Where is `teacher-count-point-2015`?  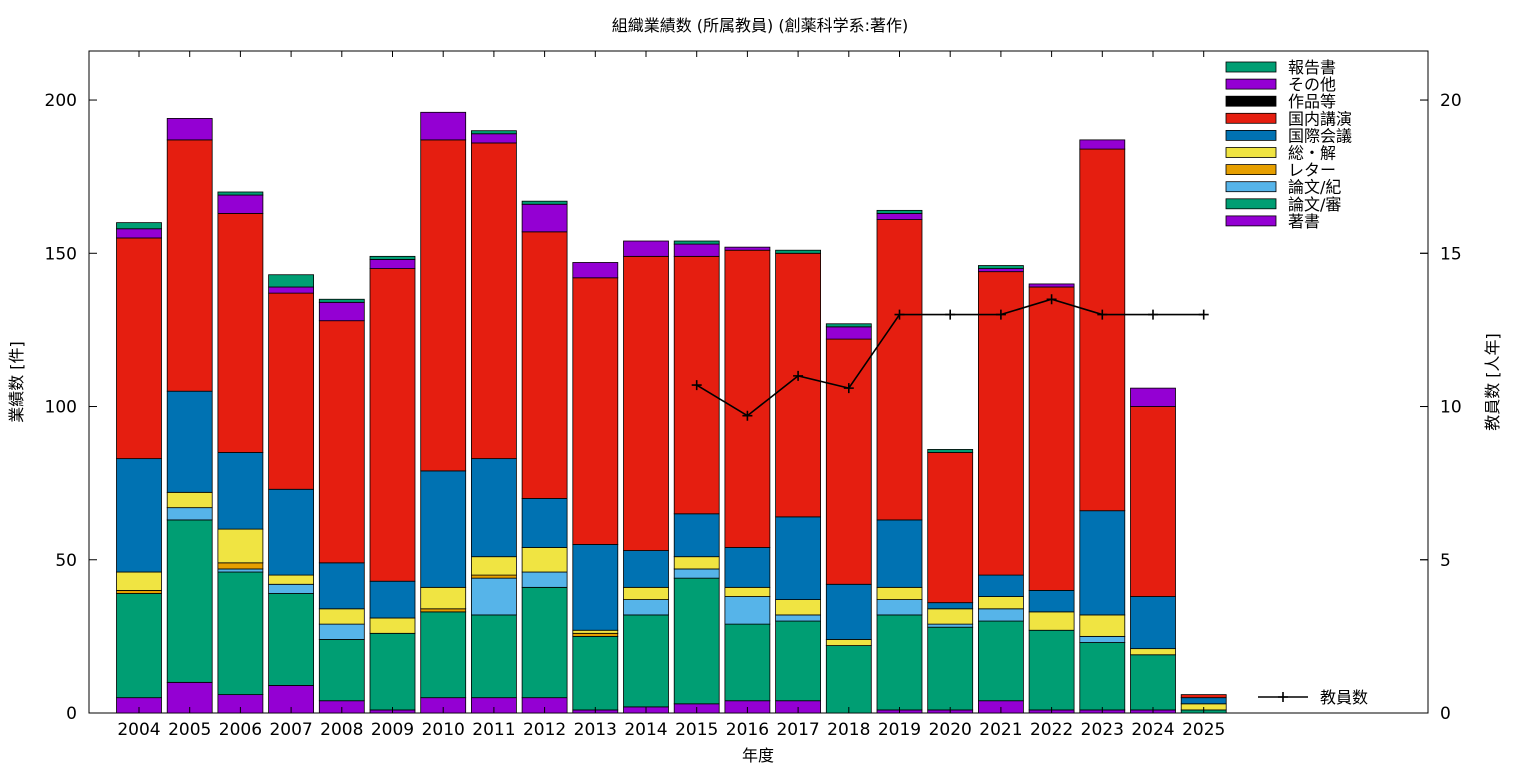
teacher-count-point-2015 is located at coordinates (696, 385).